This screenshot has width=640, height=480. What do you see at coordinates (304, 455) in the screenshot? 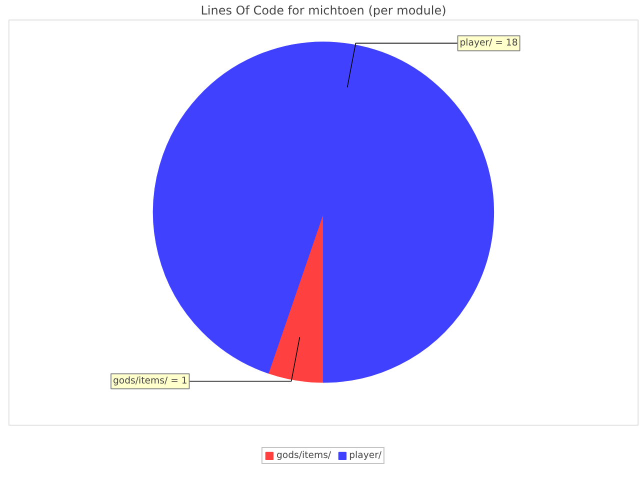
I see `legend-label: gods/items/` at bounding box center [304, 455].